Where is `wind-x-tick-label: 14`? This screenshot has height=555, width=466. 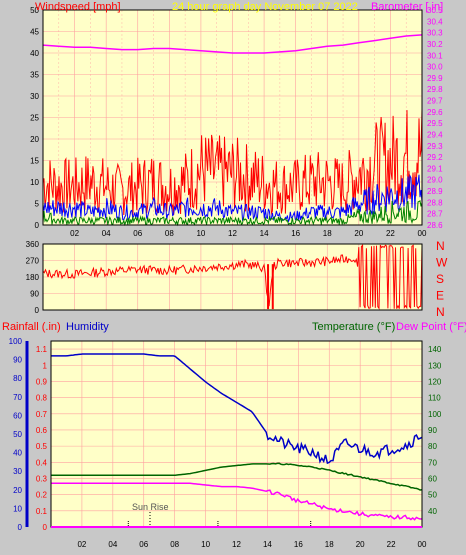 wind-x-tick-label: 14 is located at coordinates (264, 233).